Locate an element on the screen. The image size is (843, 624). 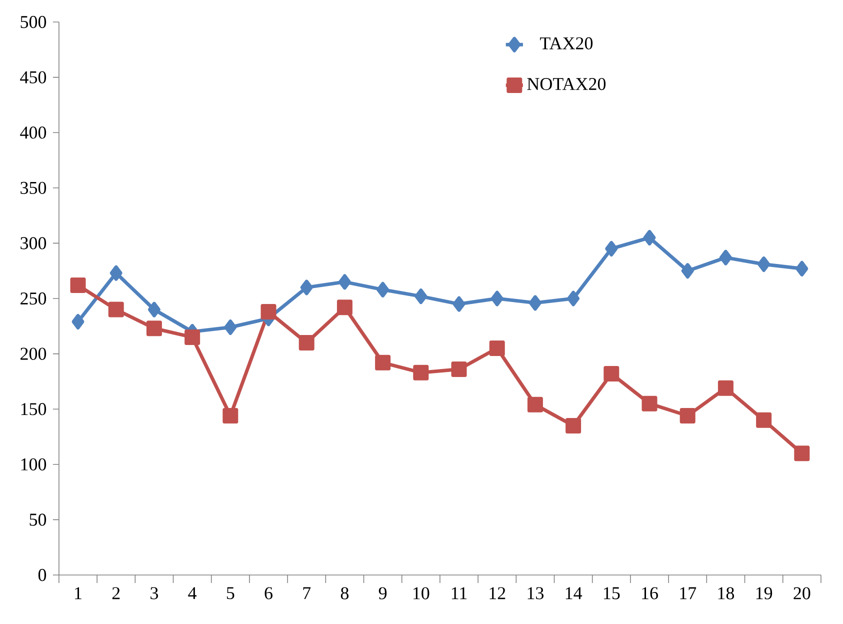
legend-label: NOTAX20 is located at coordinates (566, 84).